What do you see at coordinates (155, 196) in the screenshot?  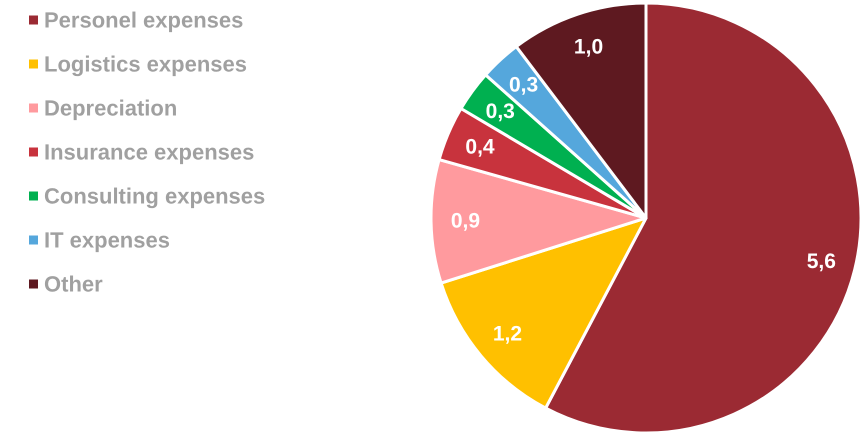 I see `legend-label: Consulting expenses` at bounding box center [155, 196].